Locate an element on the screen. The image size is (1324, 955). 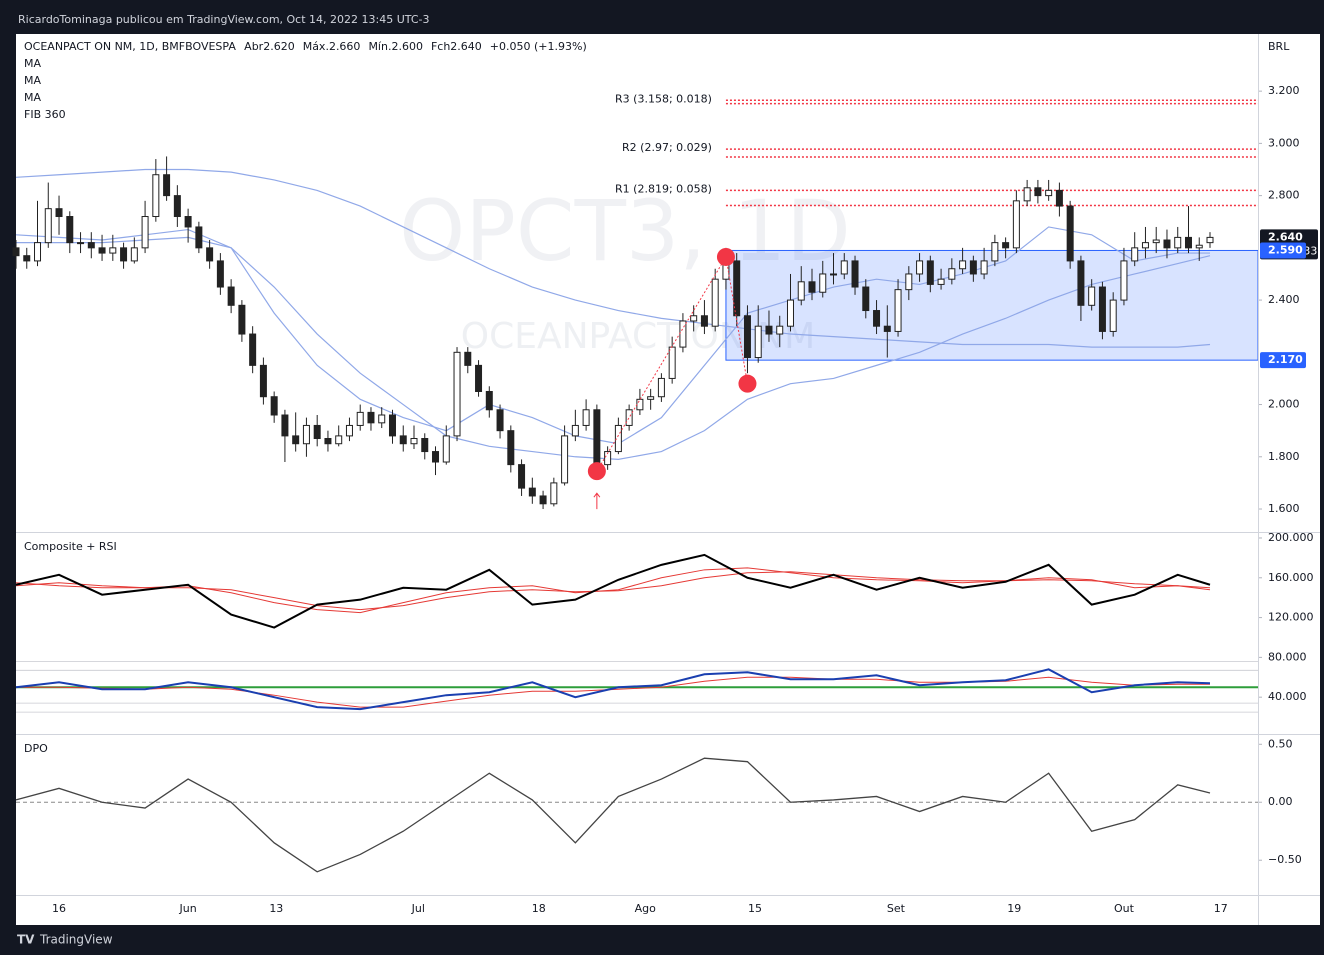
y-tick-label: 0.50 is located at coordinates (1280, 743).